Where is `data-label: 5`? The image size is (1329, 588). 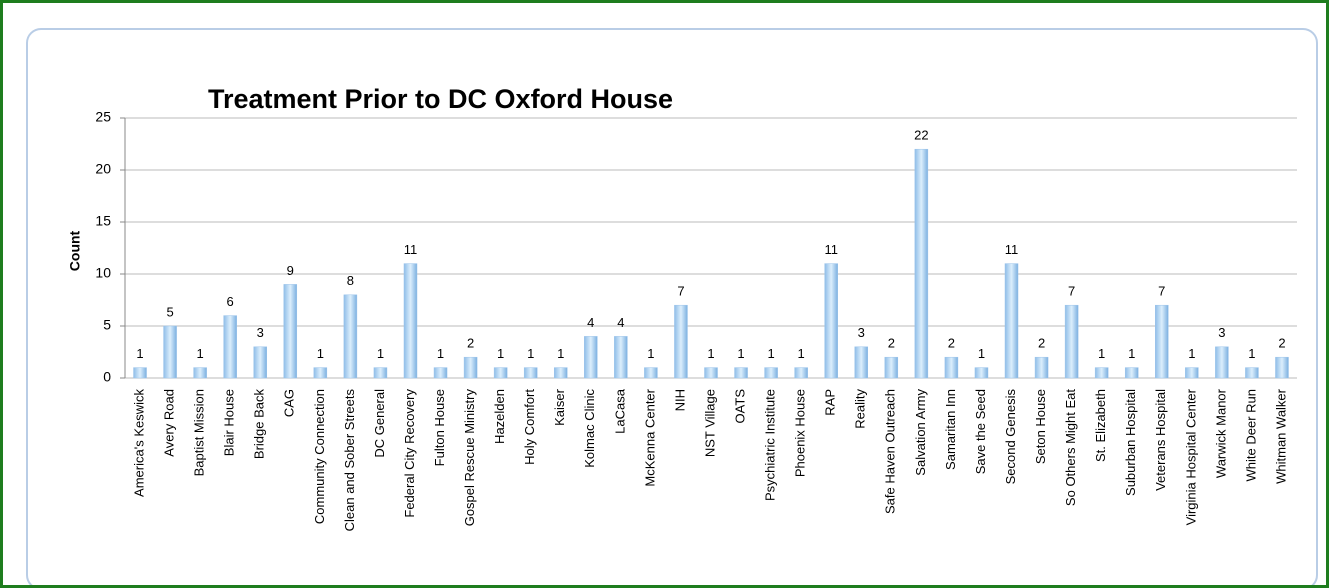 data-label: 5 is located at coordinates (169, 311).